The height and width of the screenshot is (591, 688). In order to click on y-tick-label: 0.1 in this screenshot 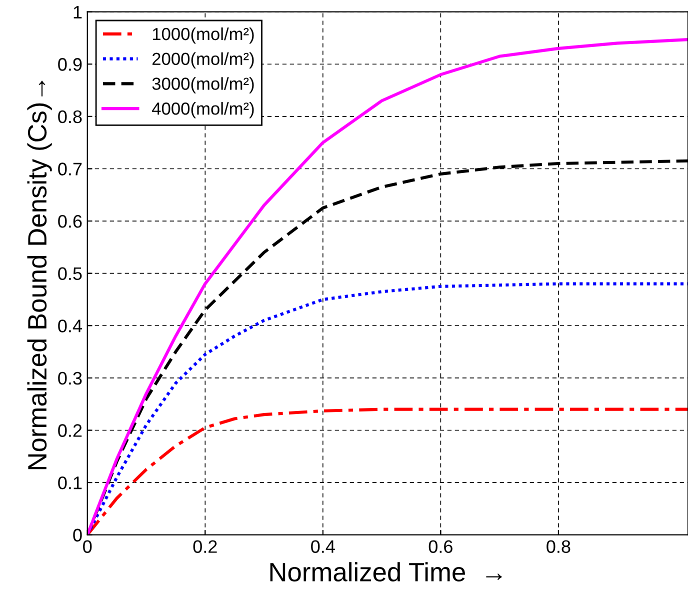, I will do `click(70, 483)`.